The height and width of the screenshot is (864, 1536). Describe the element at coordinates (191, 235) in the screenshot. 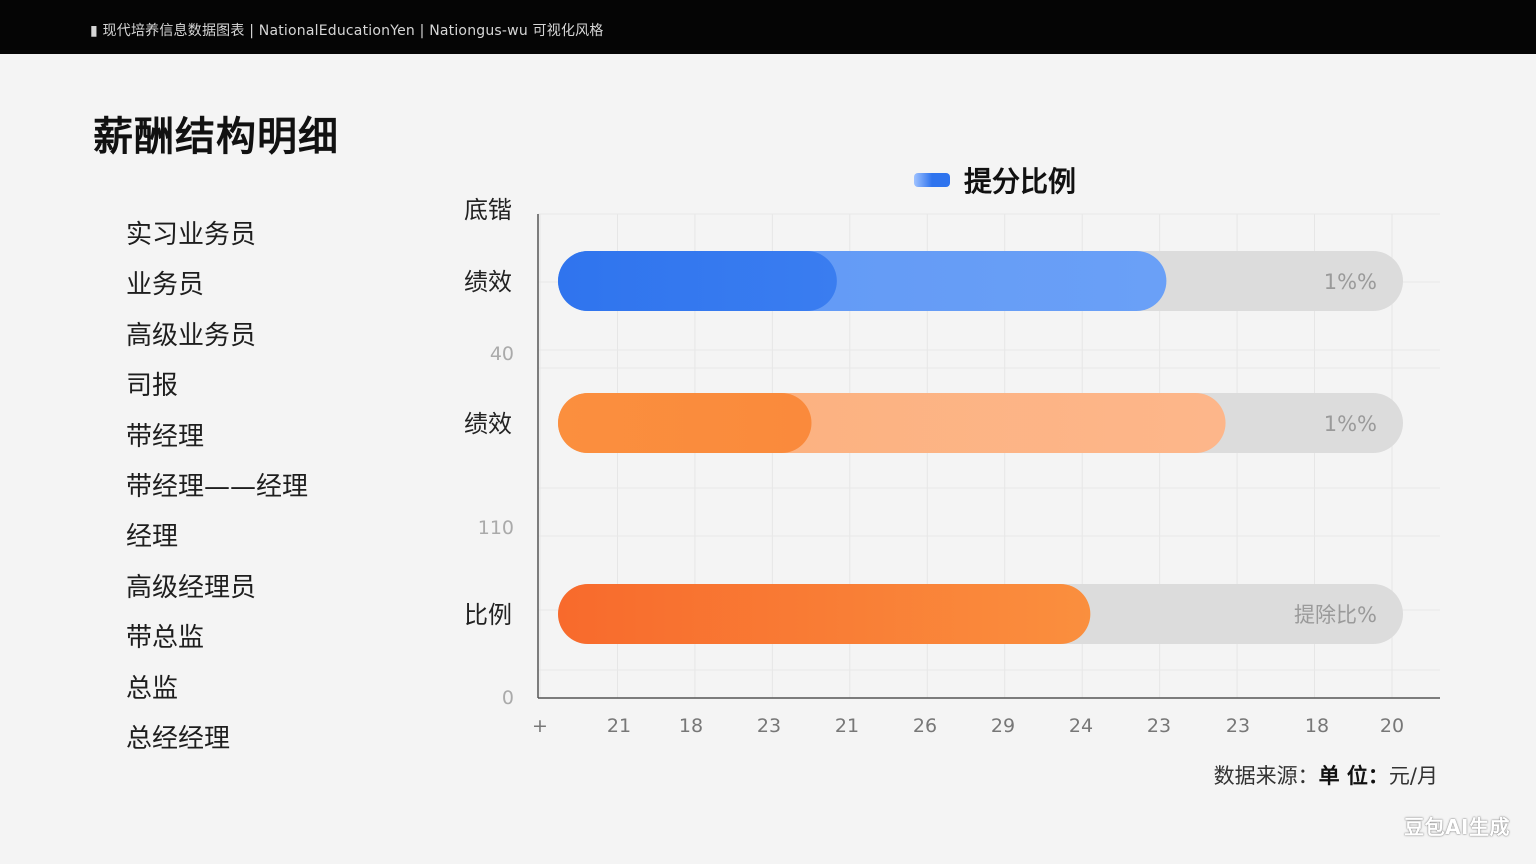

I see `level-item: 实习业务员` at that location.